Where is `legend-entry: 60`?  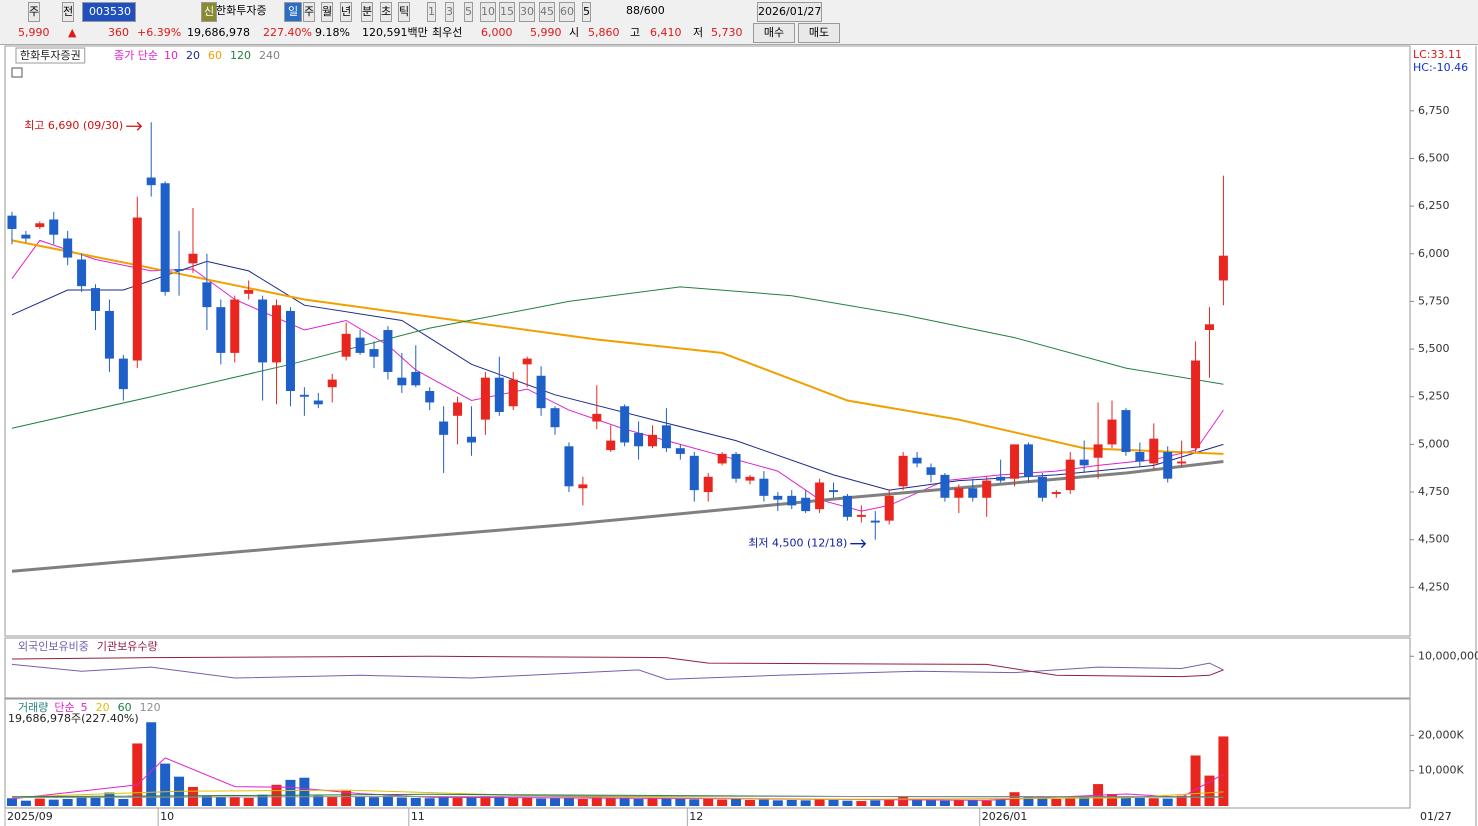 legend-entry: 60 is located at coordinates (215, 55).